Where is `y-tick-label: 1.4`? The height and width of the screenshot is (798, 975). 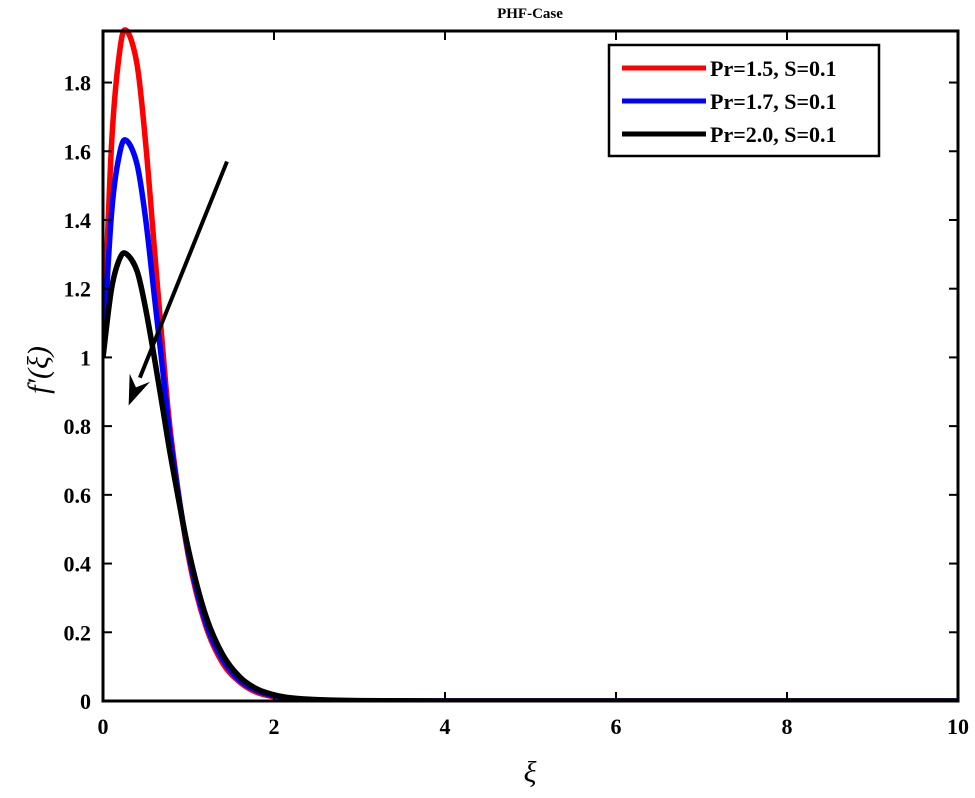
y-tick-label: 1.4 is located at coordinates (78, 220).